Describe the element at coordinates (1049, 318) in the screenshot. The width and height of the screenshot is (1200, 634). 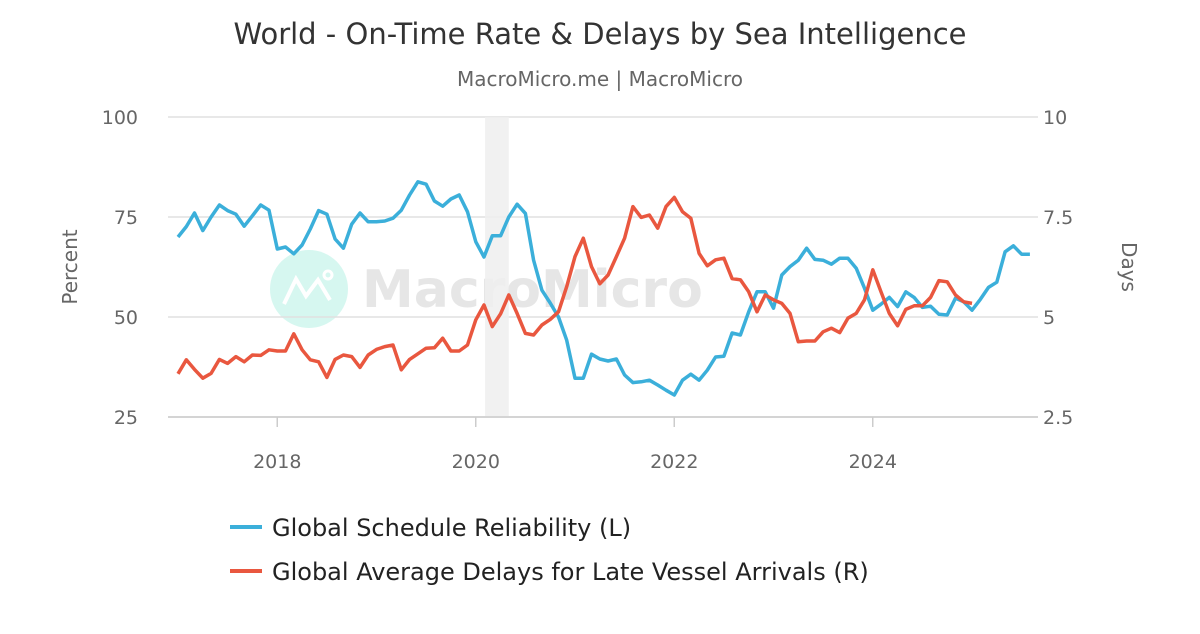
I see `y-tick-right: 5` at that location.